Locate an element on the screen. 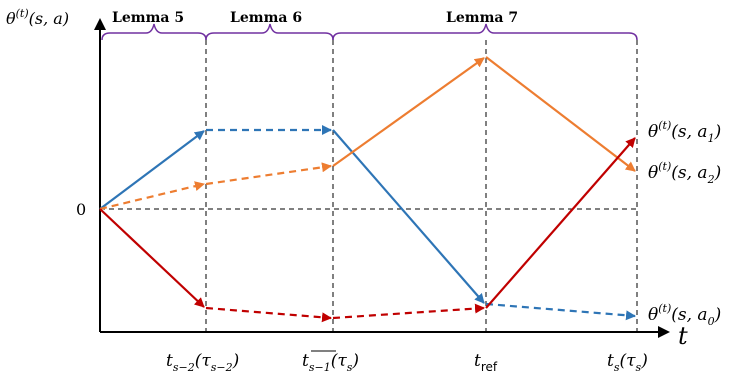  lemma-5-brace is located at coordinates (154, 32).